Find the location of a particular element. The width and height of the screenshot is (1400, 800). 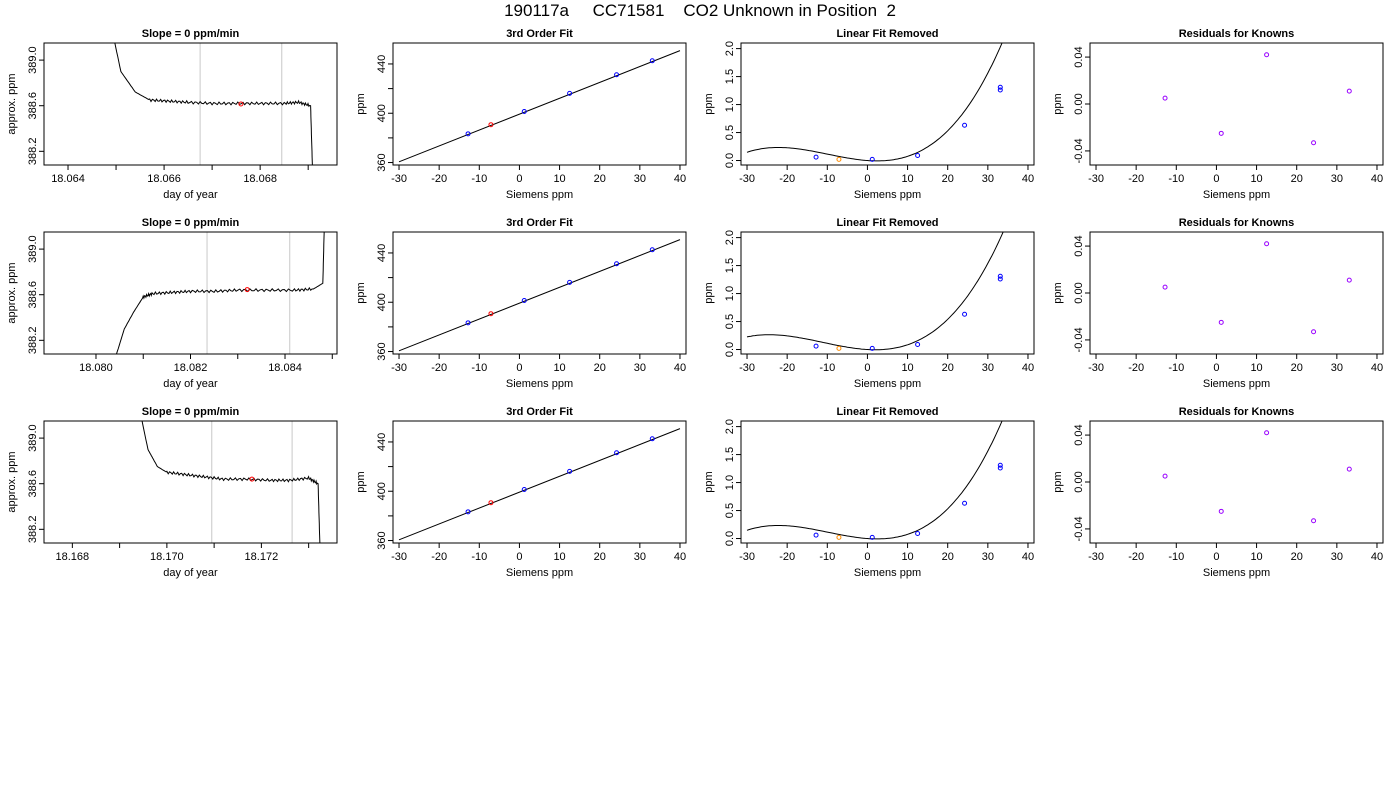

y-tick-label: 1.5 is located at coordinates (730, 265).